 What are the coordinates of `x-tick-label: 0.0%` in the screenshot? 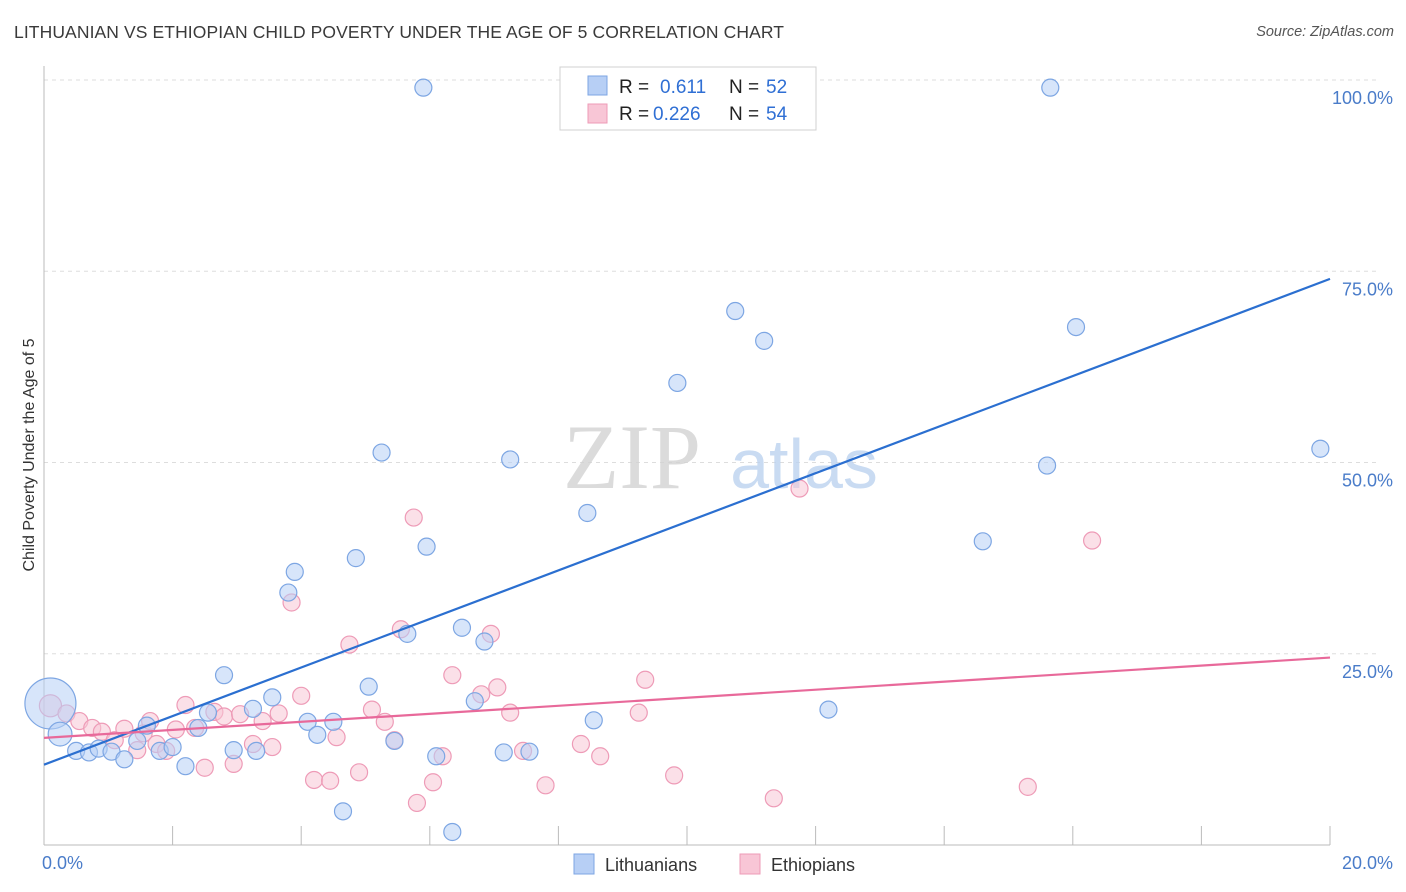 It's located at (62, 863).